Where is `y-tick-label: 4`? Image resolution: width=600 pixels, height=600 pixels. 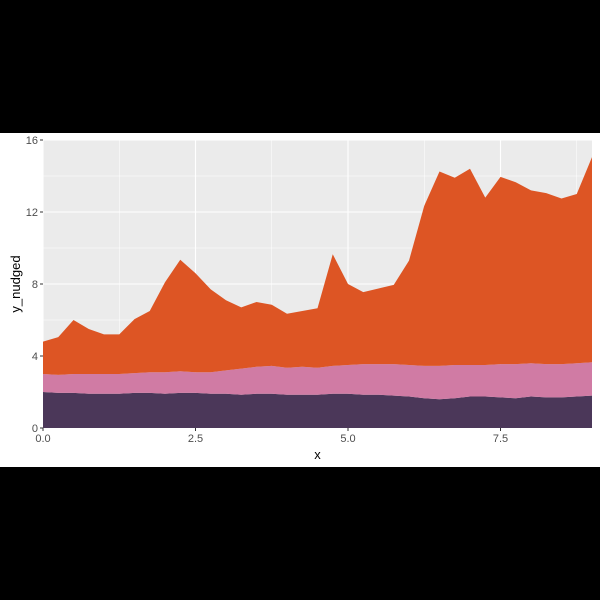
y-tick-label: 4 is located at coordinates (35, 357).